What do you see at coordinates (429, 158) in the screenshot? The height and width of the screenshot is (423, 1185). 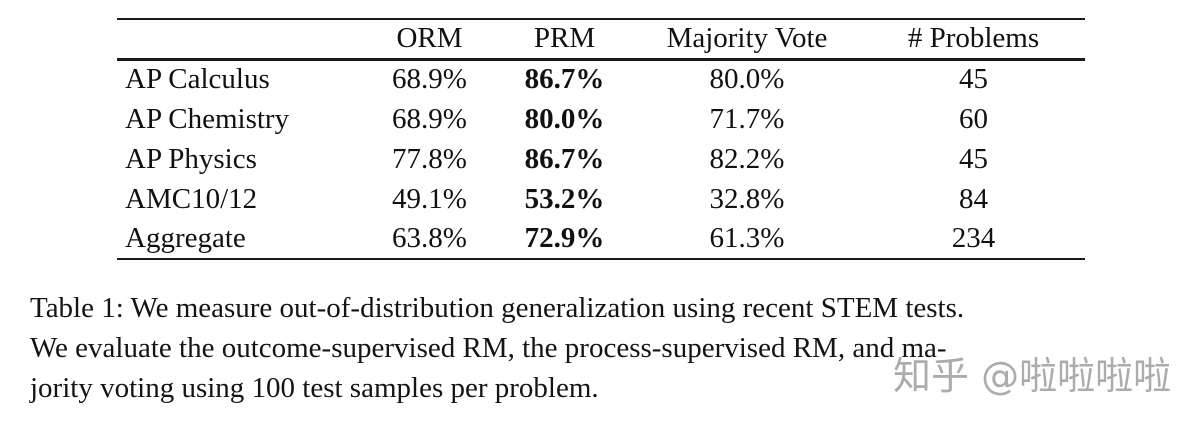 I see `orm-value: 77.8%` at bounding box center [429, 158].